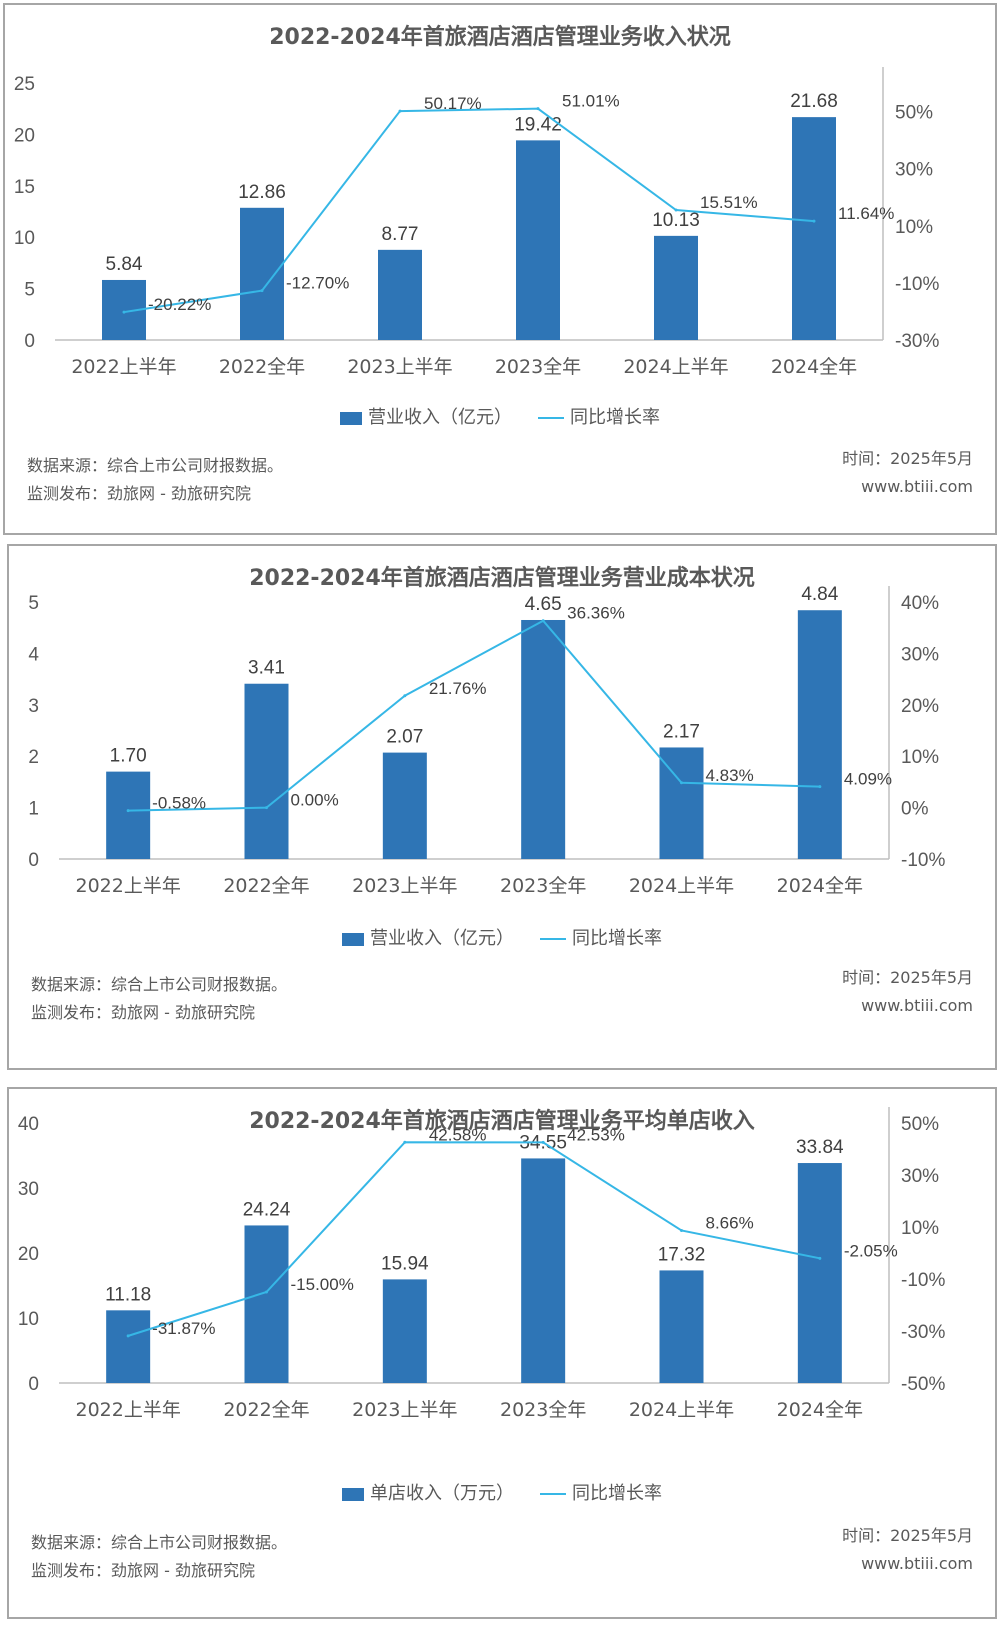 The image size is (1005, 1628). What do you see at coordinates (28, 1189) in the screenshot?
I see `left-y-tick-label: 30` at bounding box center [28, 1189].